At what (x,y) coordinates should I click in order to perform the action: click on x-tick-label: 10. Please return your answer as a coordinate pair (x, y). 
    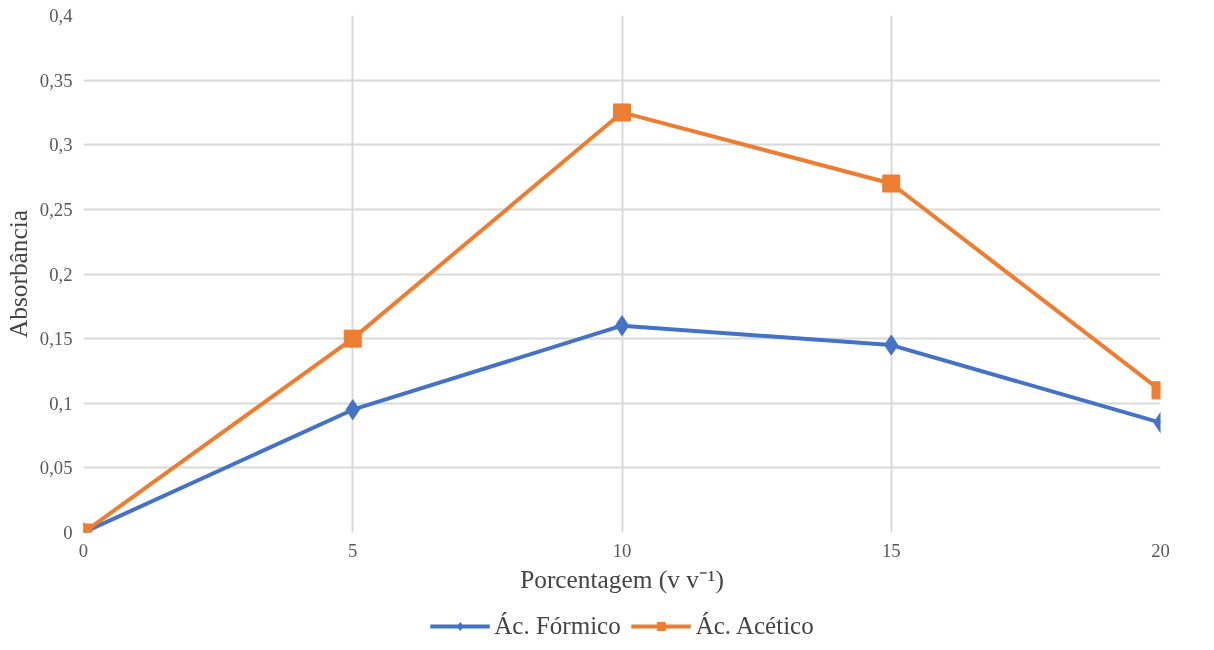
    Looking at the image, I should click on (622, 550).